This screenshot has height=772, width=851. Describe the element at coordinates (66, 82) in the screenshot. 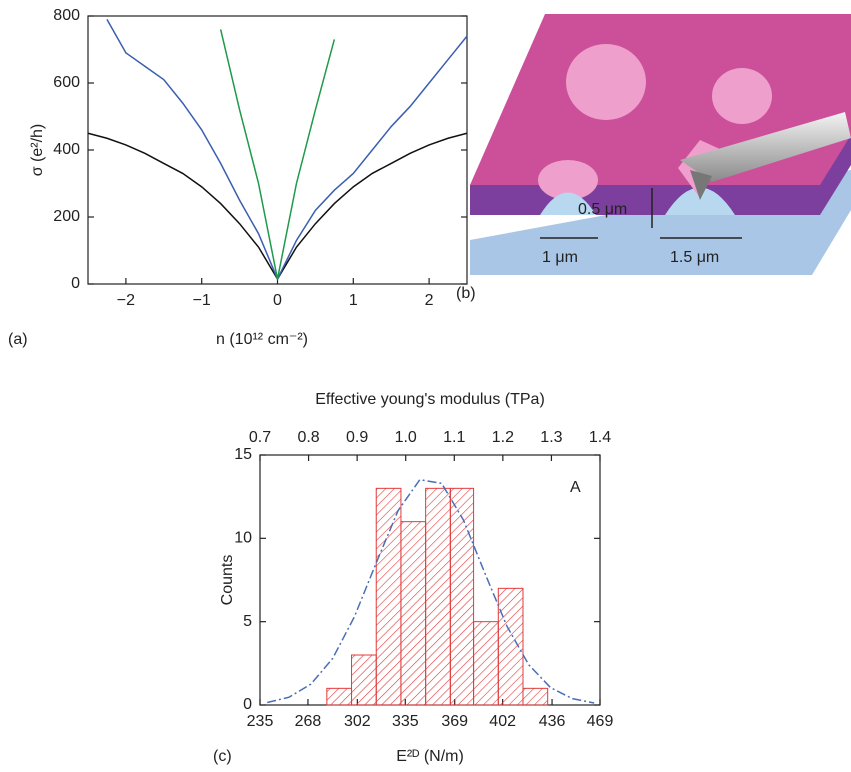

I see `y-tick-label: 600` at that location.